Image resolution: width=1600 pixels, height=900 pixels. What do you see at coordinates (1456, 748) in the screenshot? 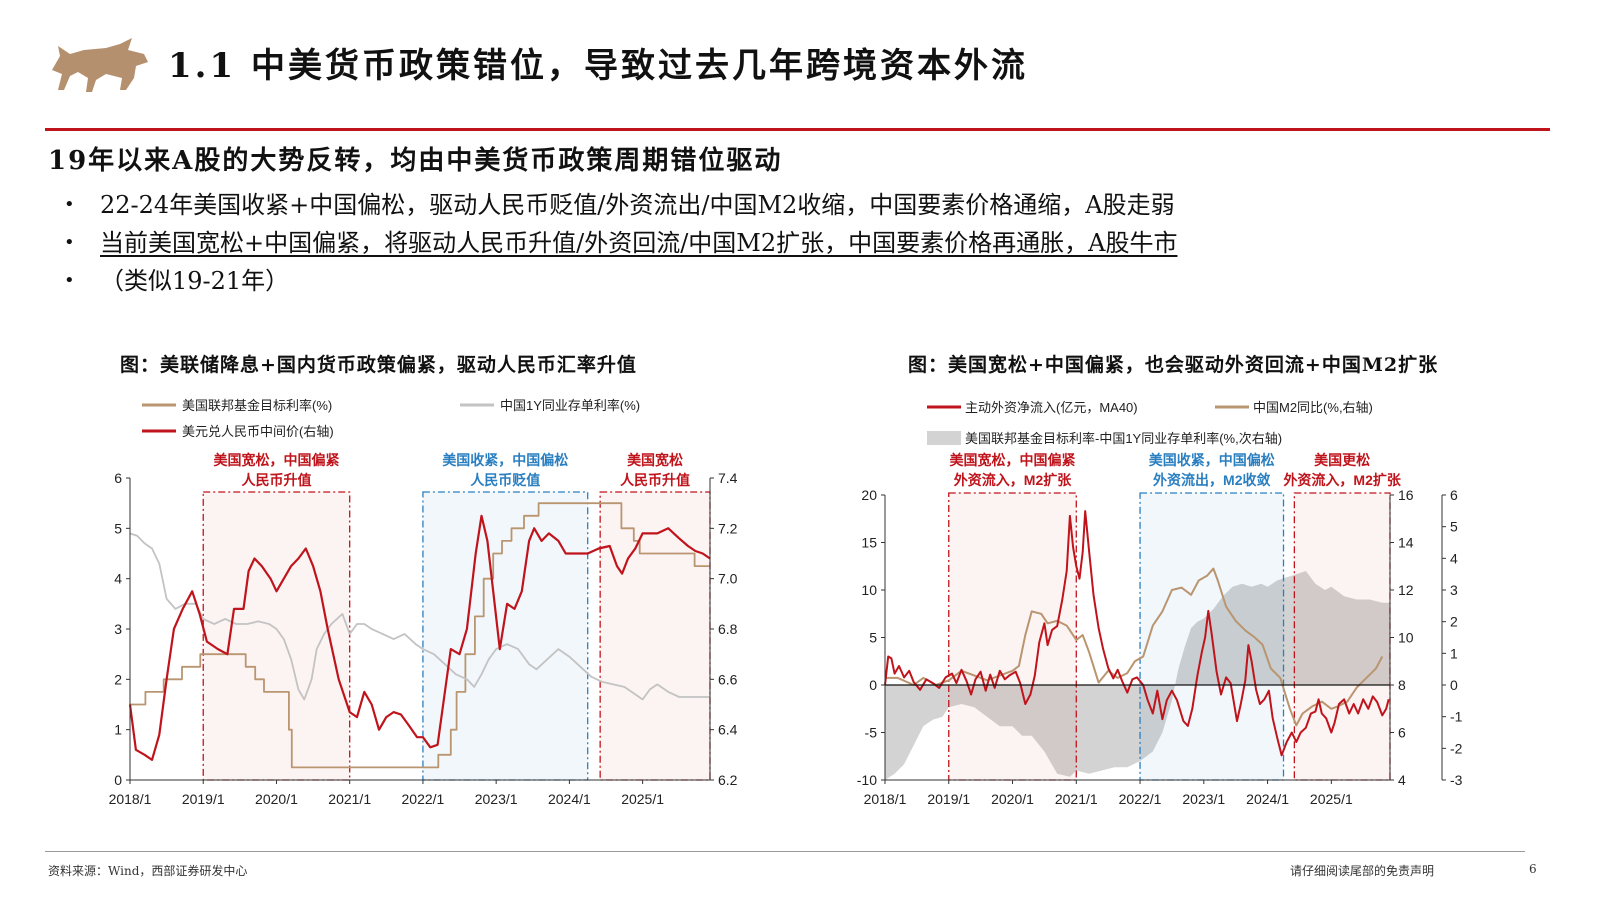
I see `y3-tick-label: -2` at bounding box center [1456, 748].